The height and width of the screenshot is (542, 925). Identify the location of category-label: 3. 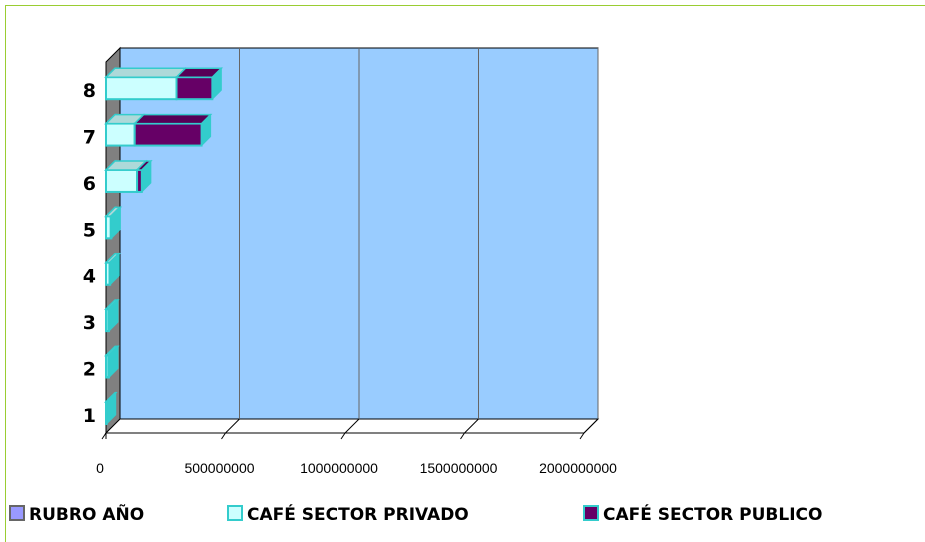
(89, 323).